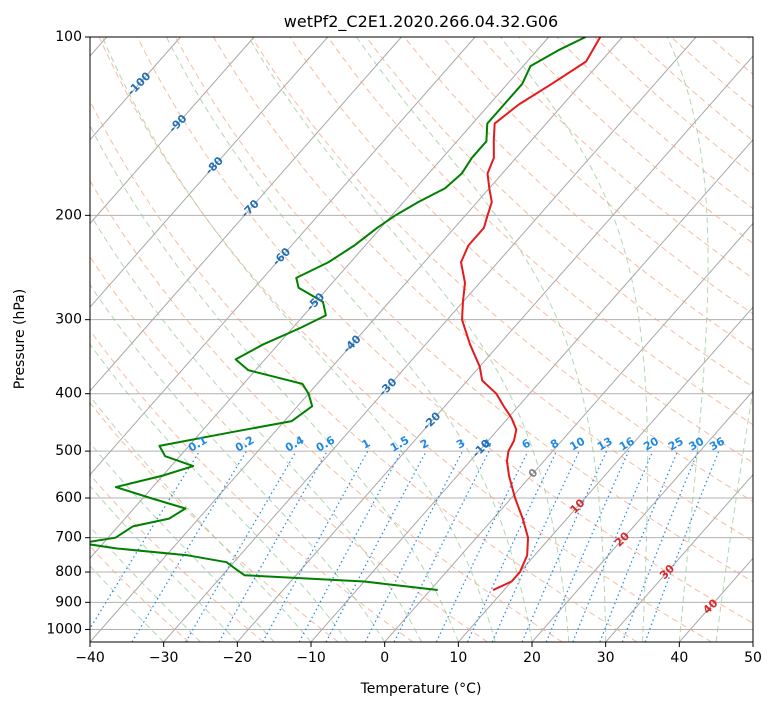 This screenshot has width=775, height=712. Describe the element at coordinates (421, 22) in the screenshot. I see `chart-title: wetPf2_C2E1.2020.266.04.32.G06` at that location.